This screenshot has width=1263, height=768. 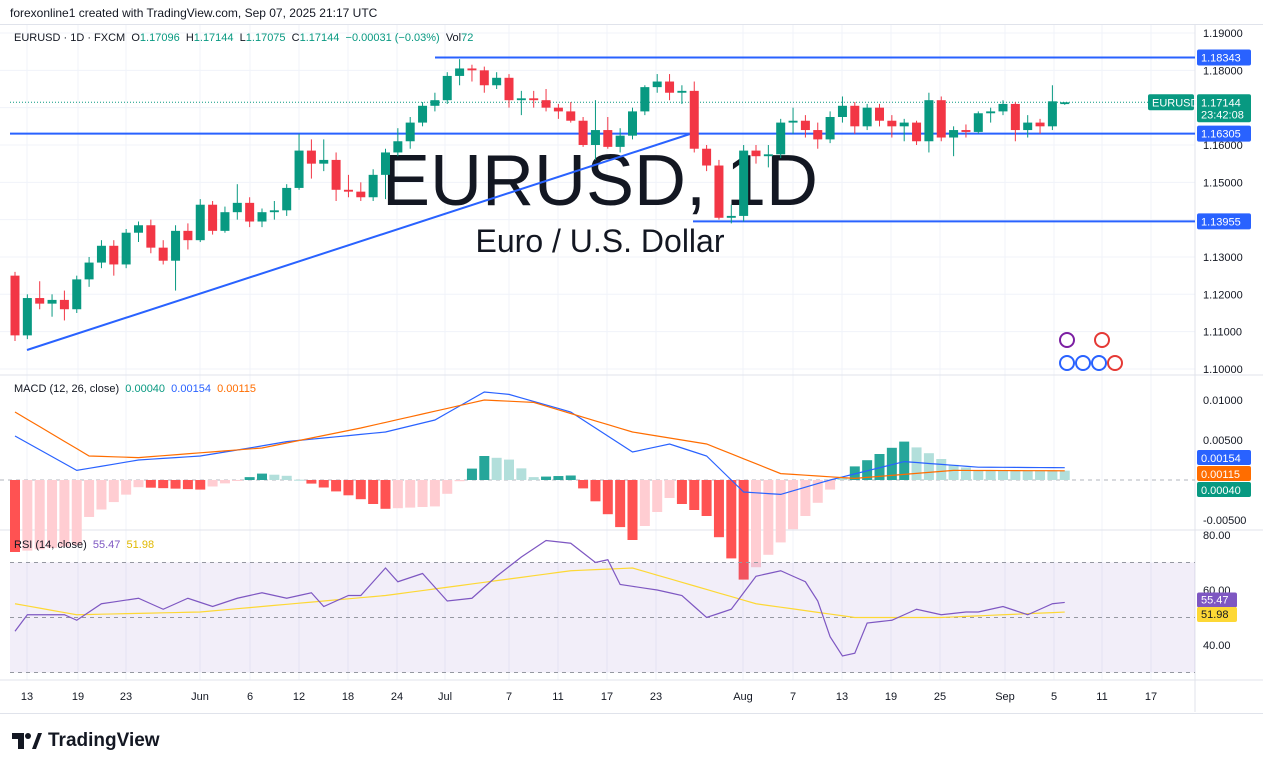 I want to click on macd-line-tag, so click(x=1224, y=457).